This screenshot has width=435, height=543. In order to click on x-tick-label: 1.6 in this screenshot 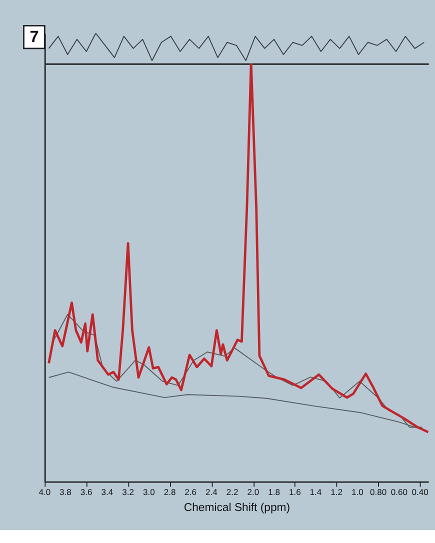, I will do `click(295, 491)`.